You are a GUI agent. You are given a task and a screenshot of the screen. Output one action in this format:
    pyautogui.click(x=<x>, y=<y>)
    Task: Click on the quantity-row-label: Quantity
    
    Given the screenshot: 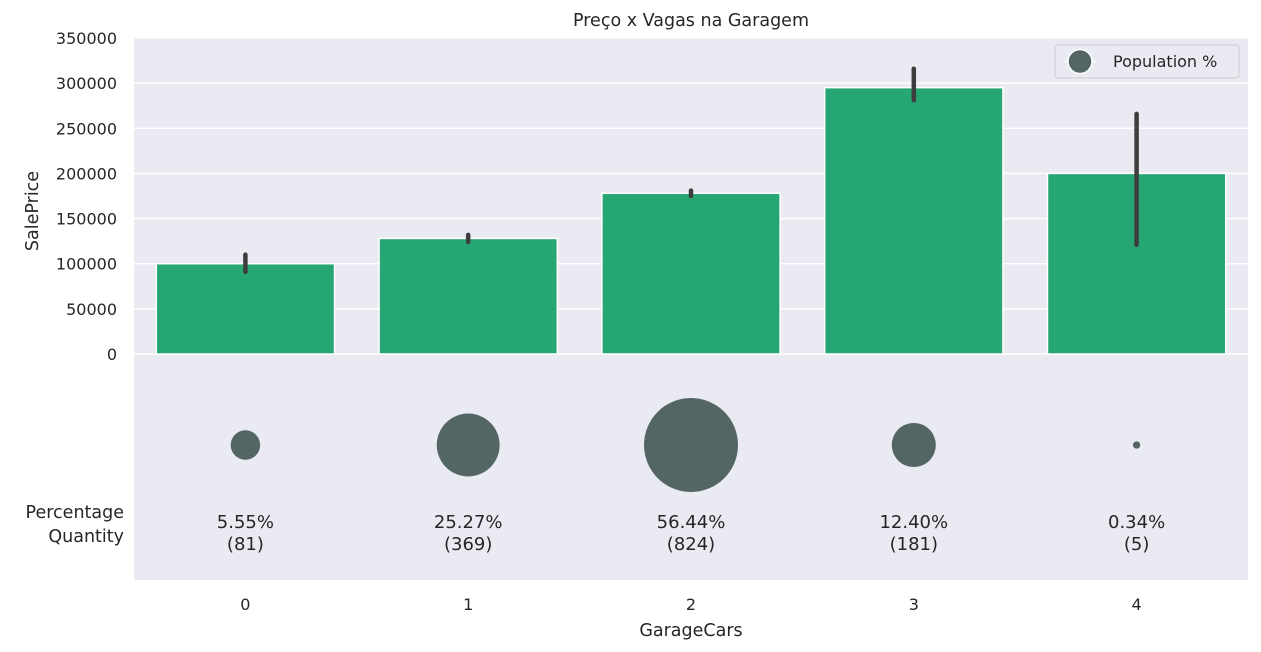 What is the action you would take?
    pyautogui.click(x=86, y=537)
    